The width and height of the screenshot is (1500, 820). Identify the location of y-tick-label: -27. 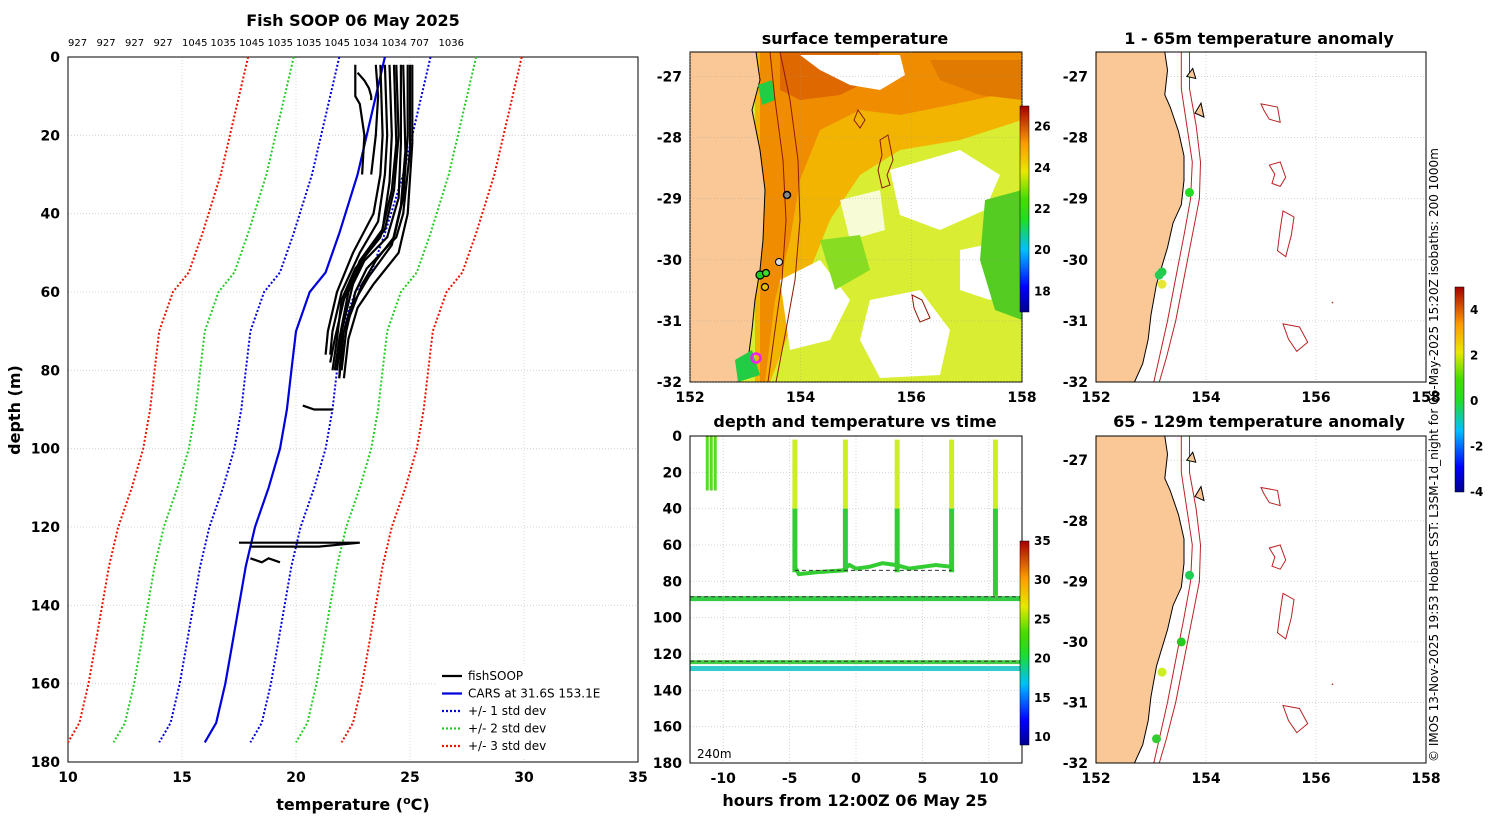
(1075, 77).